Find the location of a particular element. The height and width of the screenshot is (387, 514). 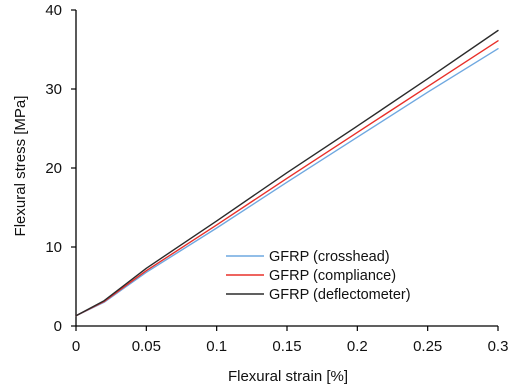

x-tick-label: 0.25 is located at coordinates (427, 346).